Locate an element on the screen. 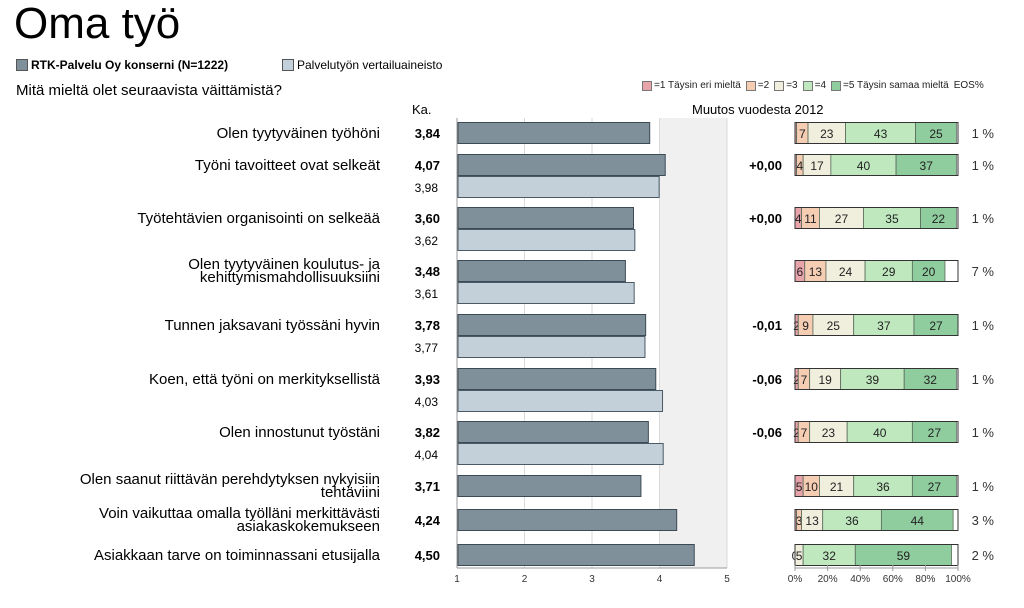 This screenshot has width=1024, height=608. likert-legend-label-1: =1 Täysin eri mieltä is located at coordinates (697, 85).